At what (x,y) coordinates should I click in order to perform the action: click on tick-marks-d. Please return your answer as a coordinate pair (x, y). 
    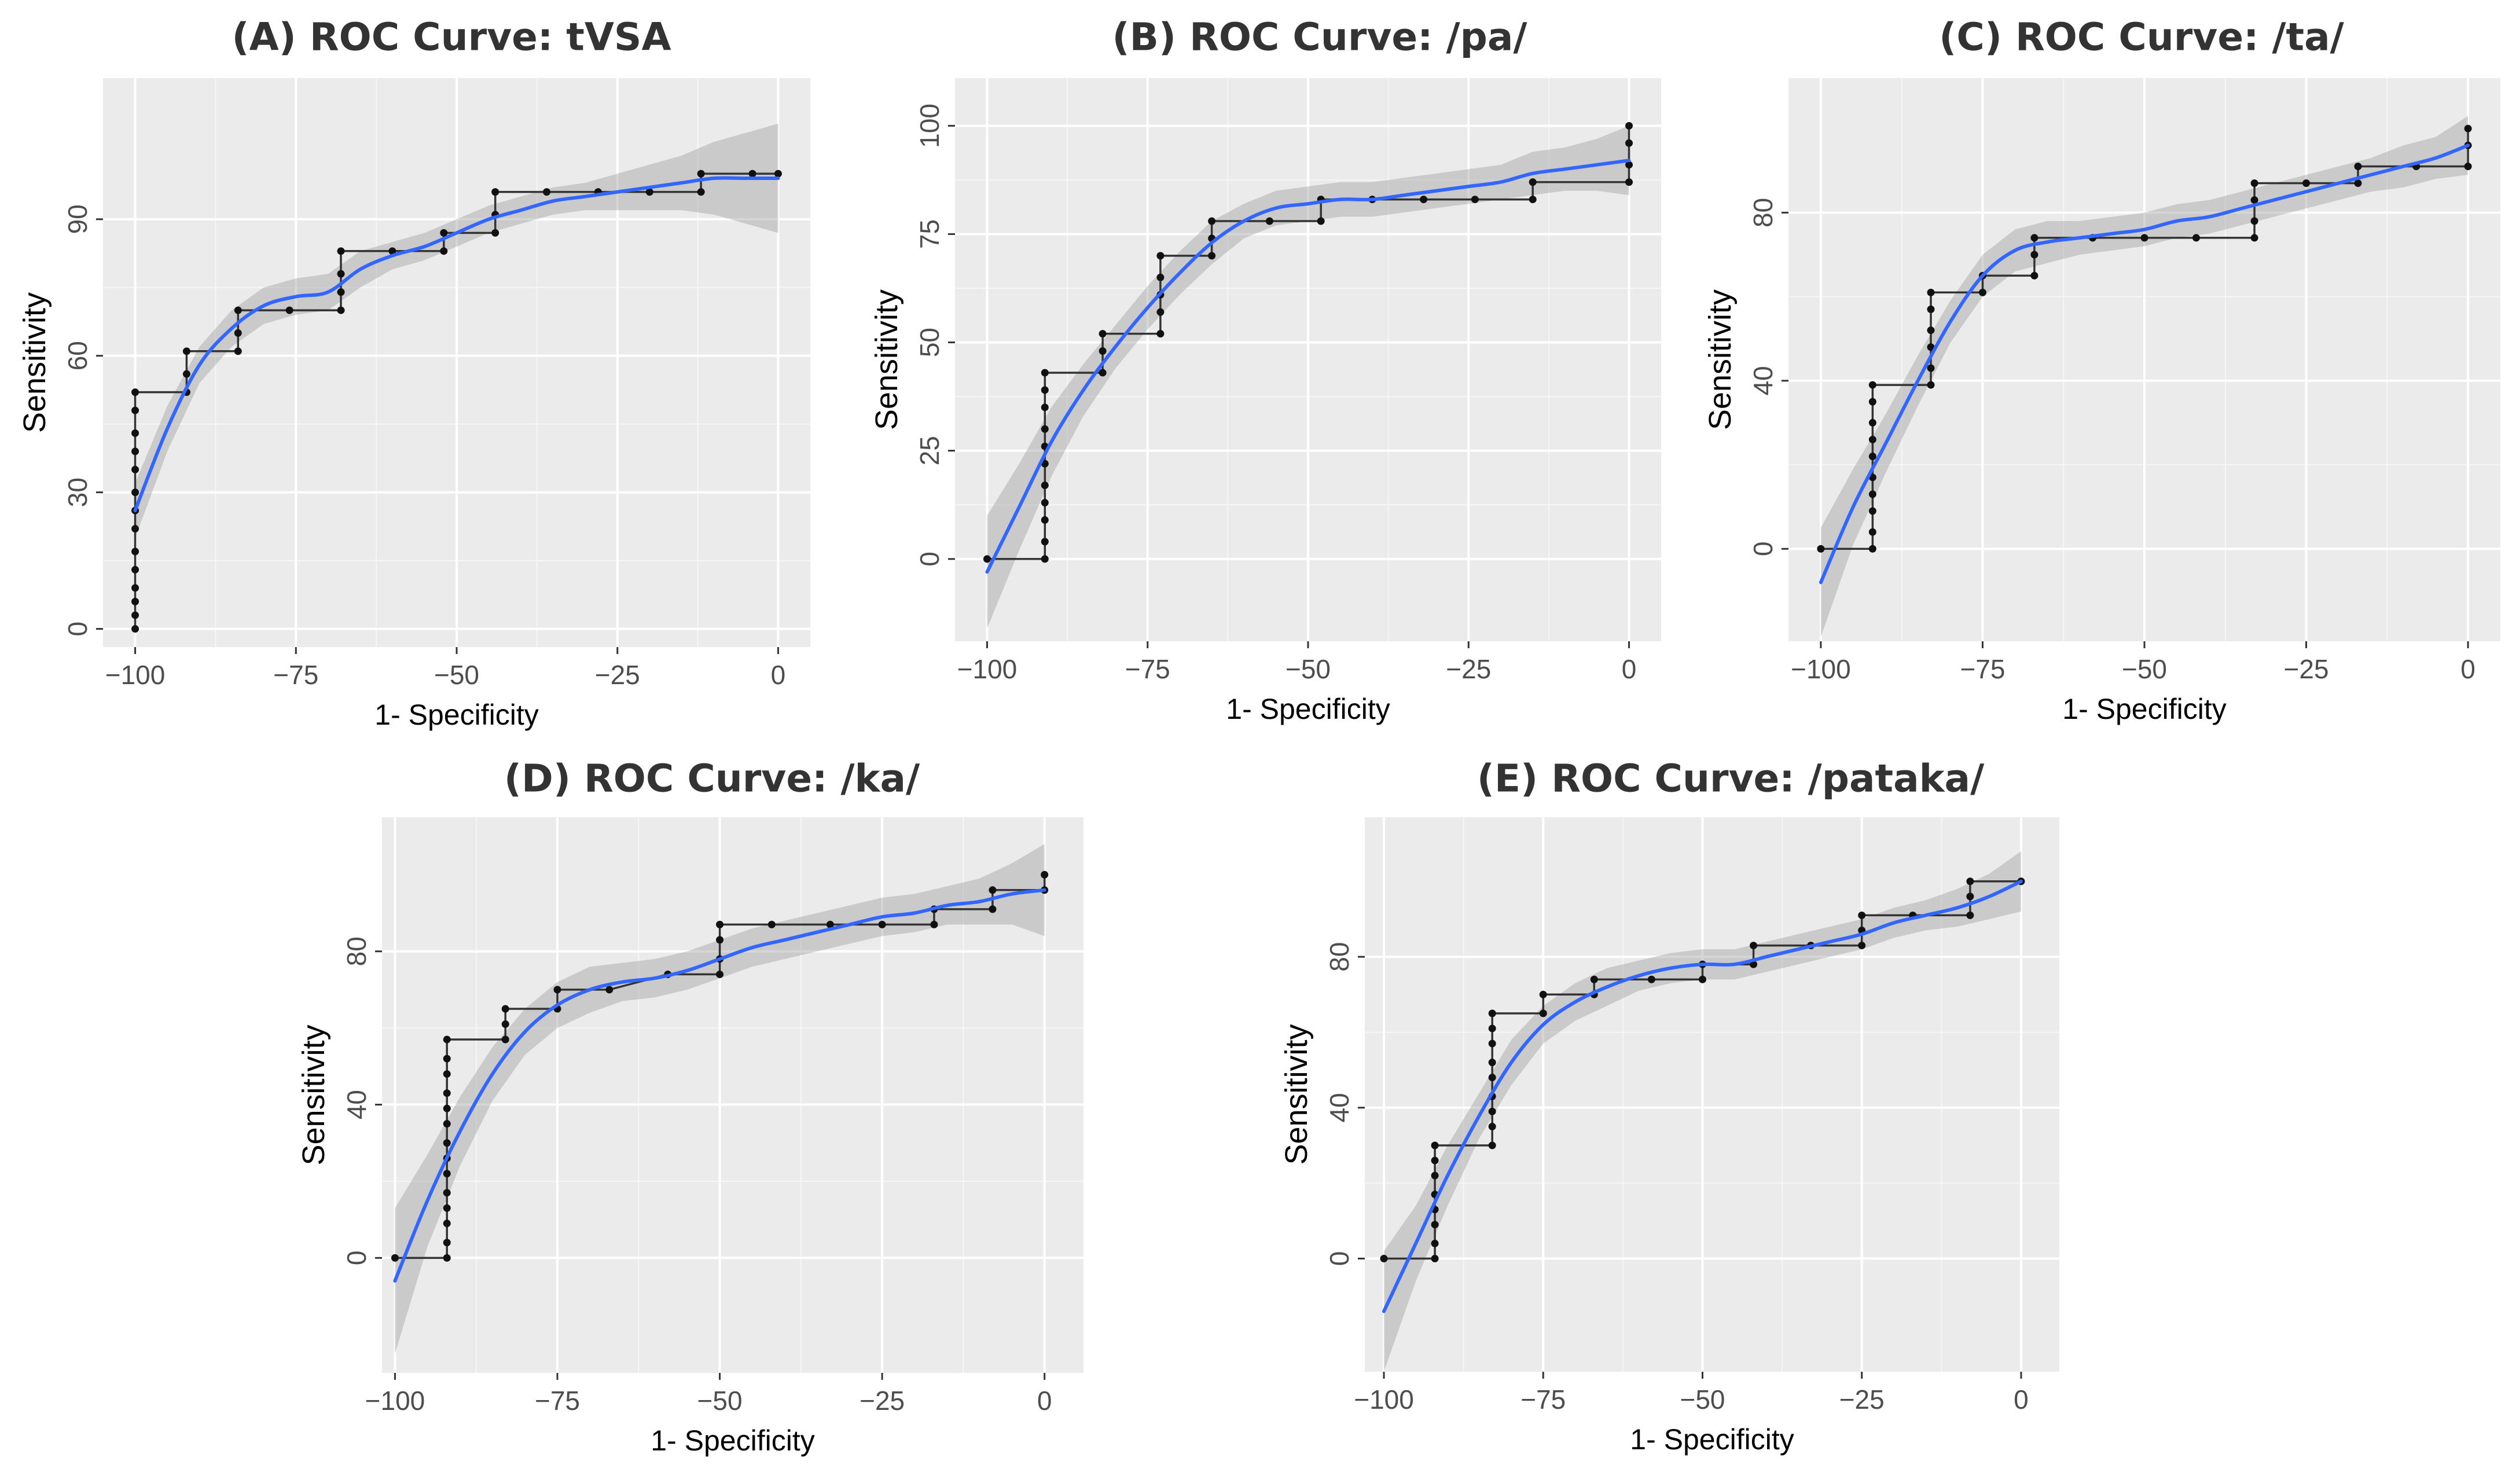
    Looking at the image, I should click on (710, 1165).